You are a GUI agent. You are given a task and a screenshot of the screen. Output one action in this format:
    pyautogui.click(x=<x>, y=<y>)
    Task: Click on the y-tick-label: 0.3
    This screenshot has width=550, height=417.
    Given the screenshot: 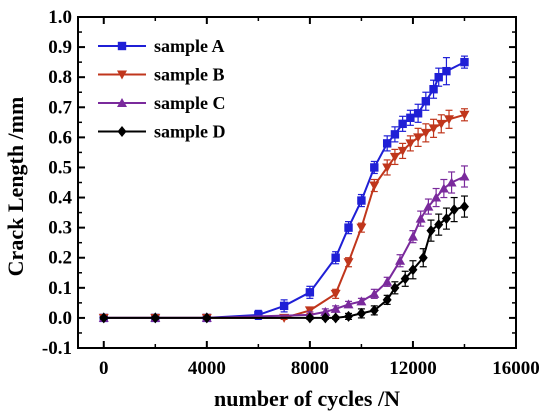 What is the action you would take?
    pyautogui.click(x=60, y=228)
    